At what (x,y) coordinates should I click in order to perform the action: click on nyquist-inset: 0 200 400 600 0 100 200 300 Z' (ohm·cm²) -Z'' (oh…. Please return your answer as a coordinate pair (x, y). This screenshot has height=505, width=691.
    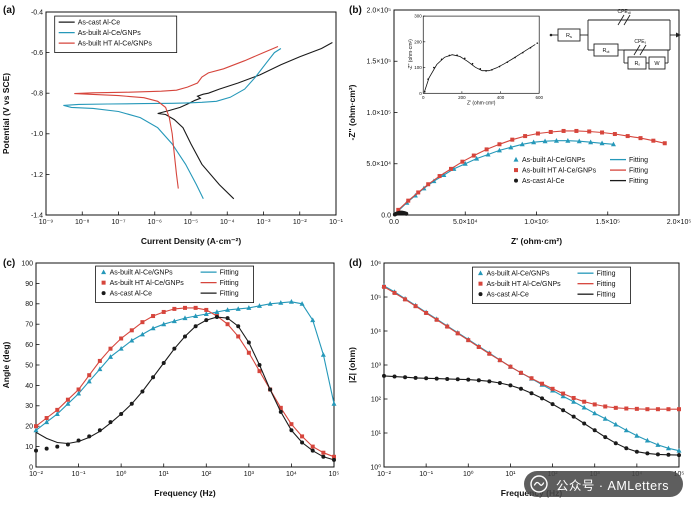
    Looking at the image, I should click on (476, 60).